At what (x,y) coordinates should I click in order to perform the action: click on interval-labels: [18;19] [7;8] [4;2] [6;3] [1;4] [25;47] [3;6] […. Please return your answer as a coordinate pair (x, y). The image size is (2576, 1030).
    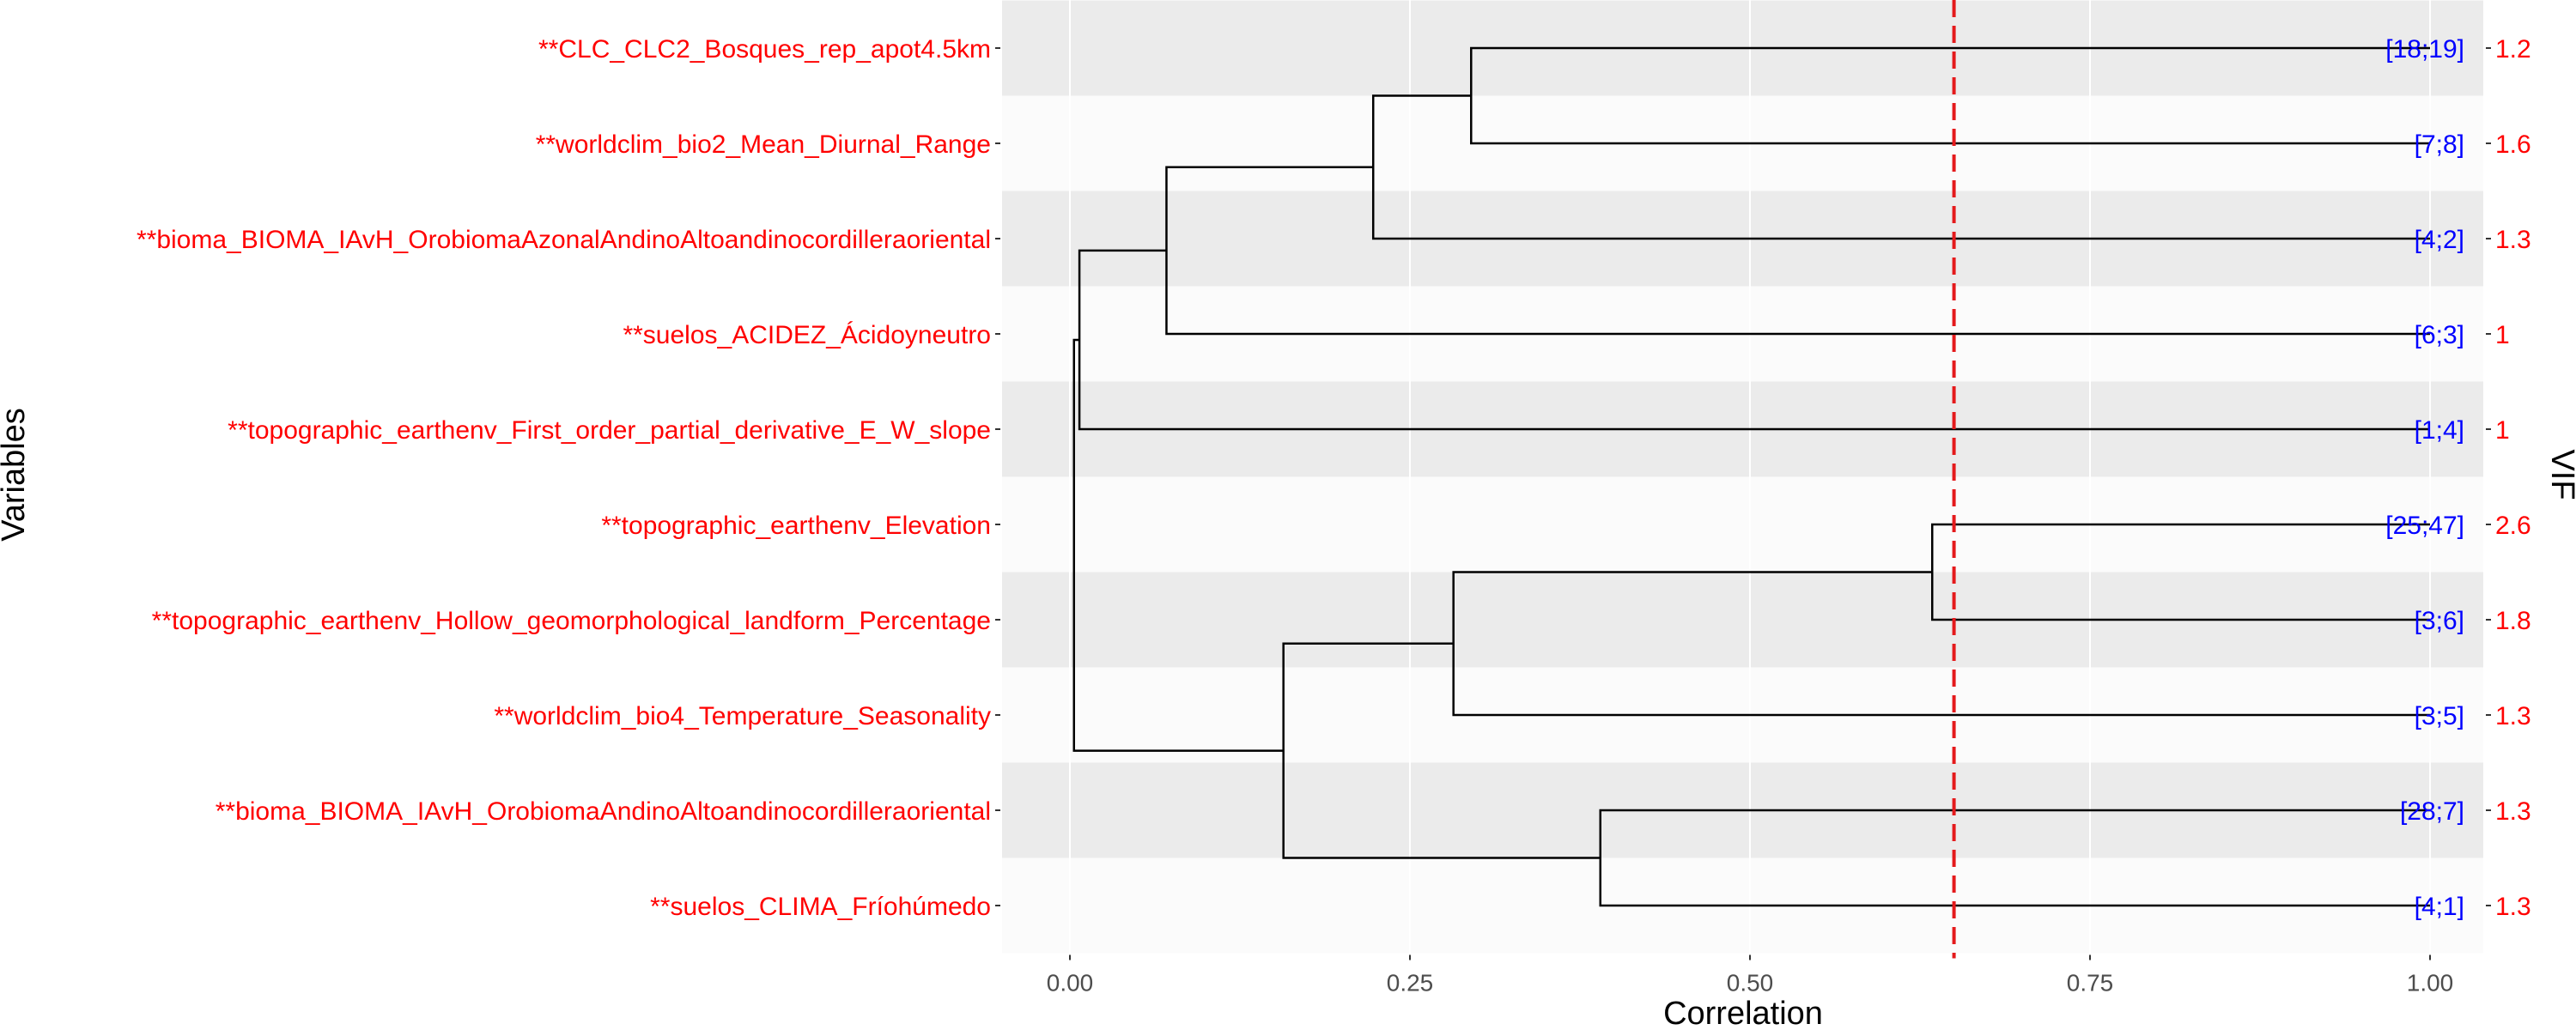
    Looking at the image, I should click on (2424, 478).